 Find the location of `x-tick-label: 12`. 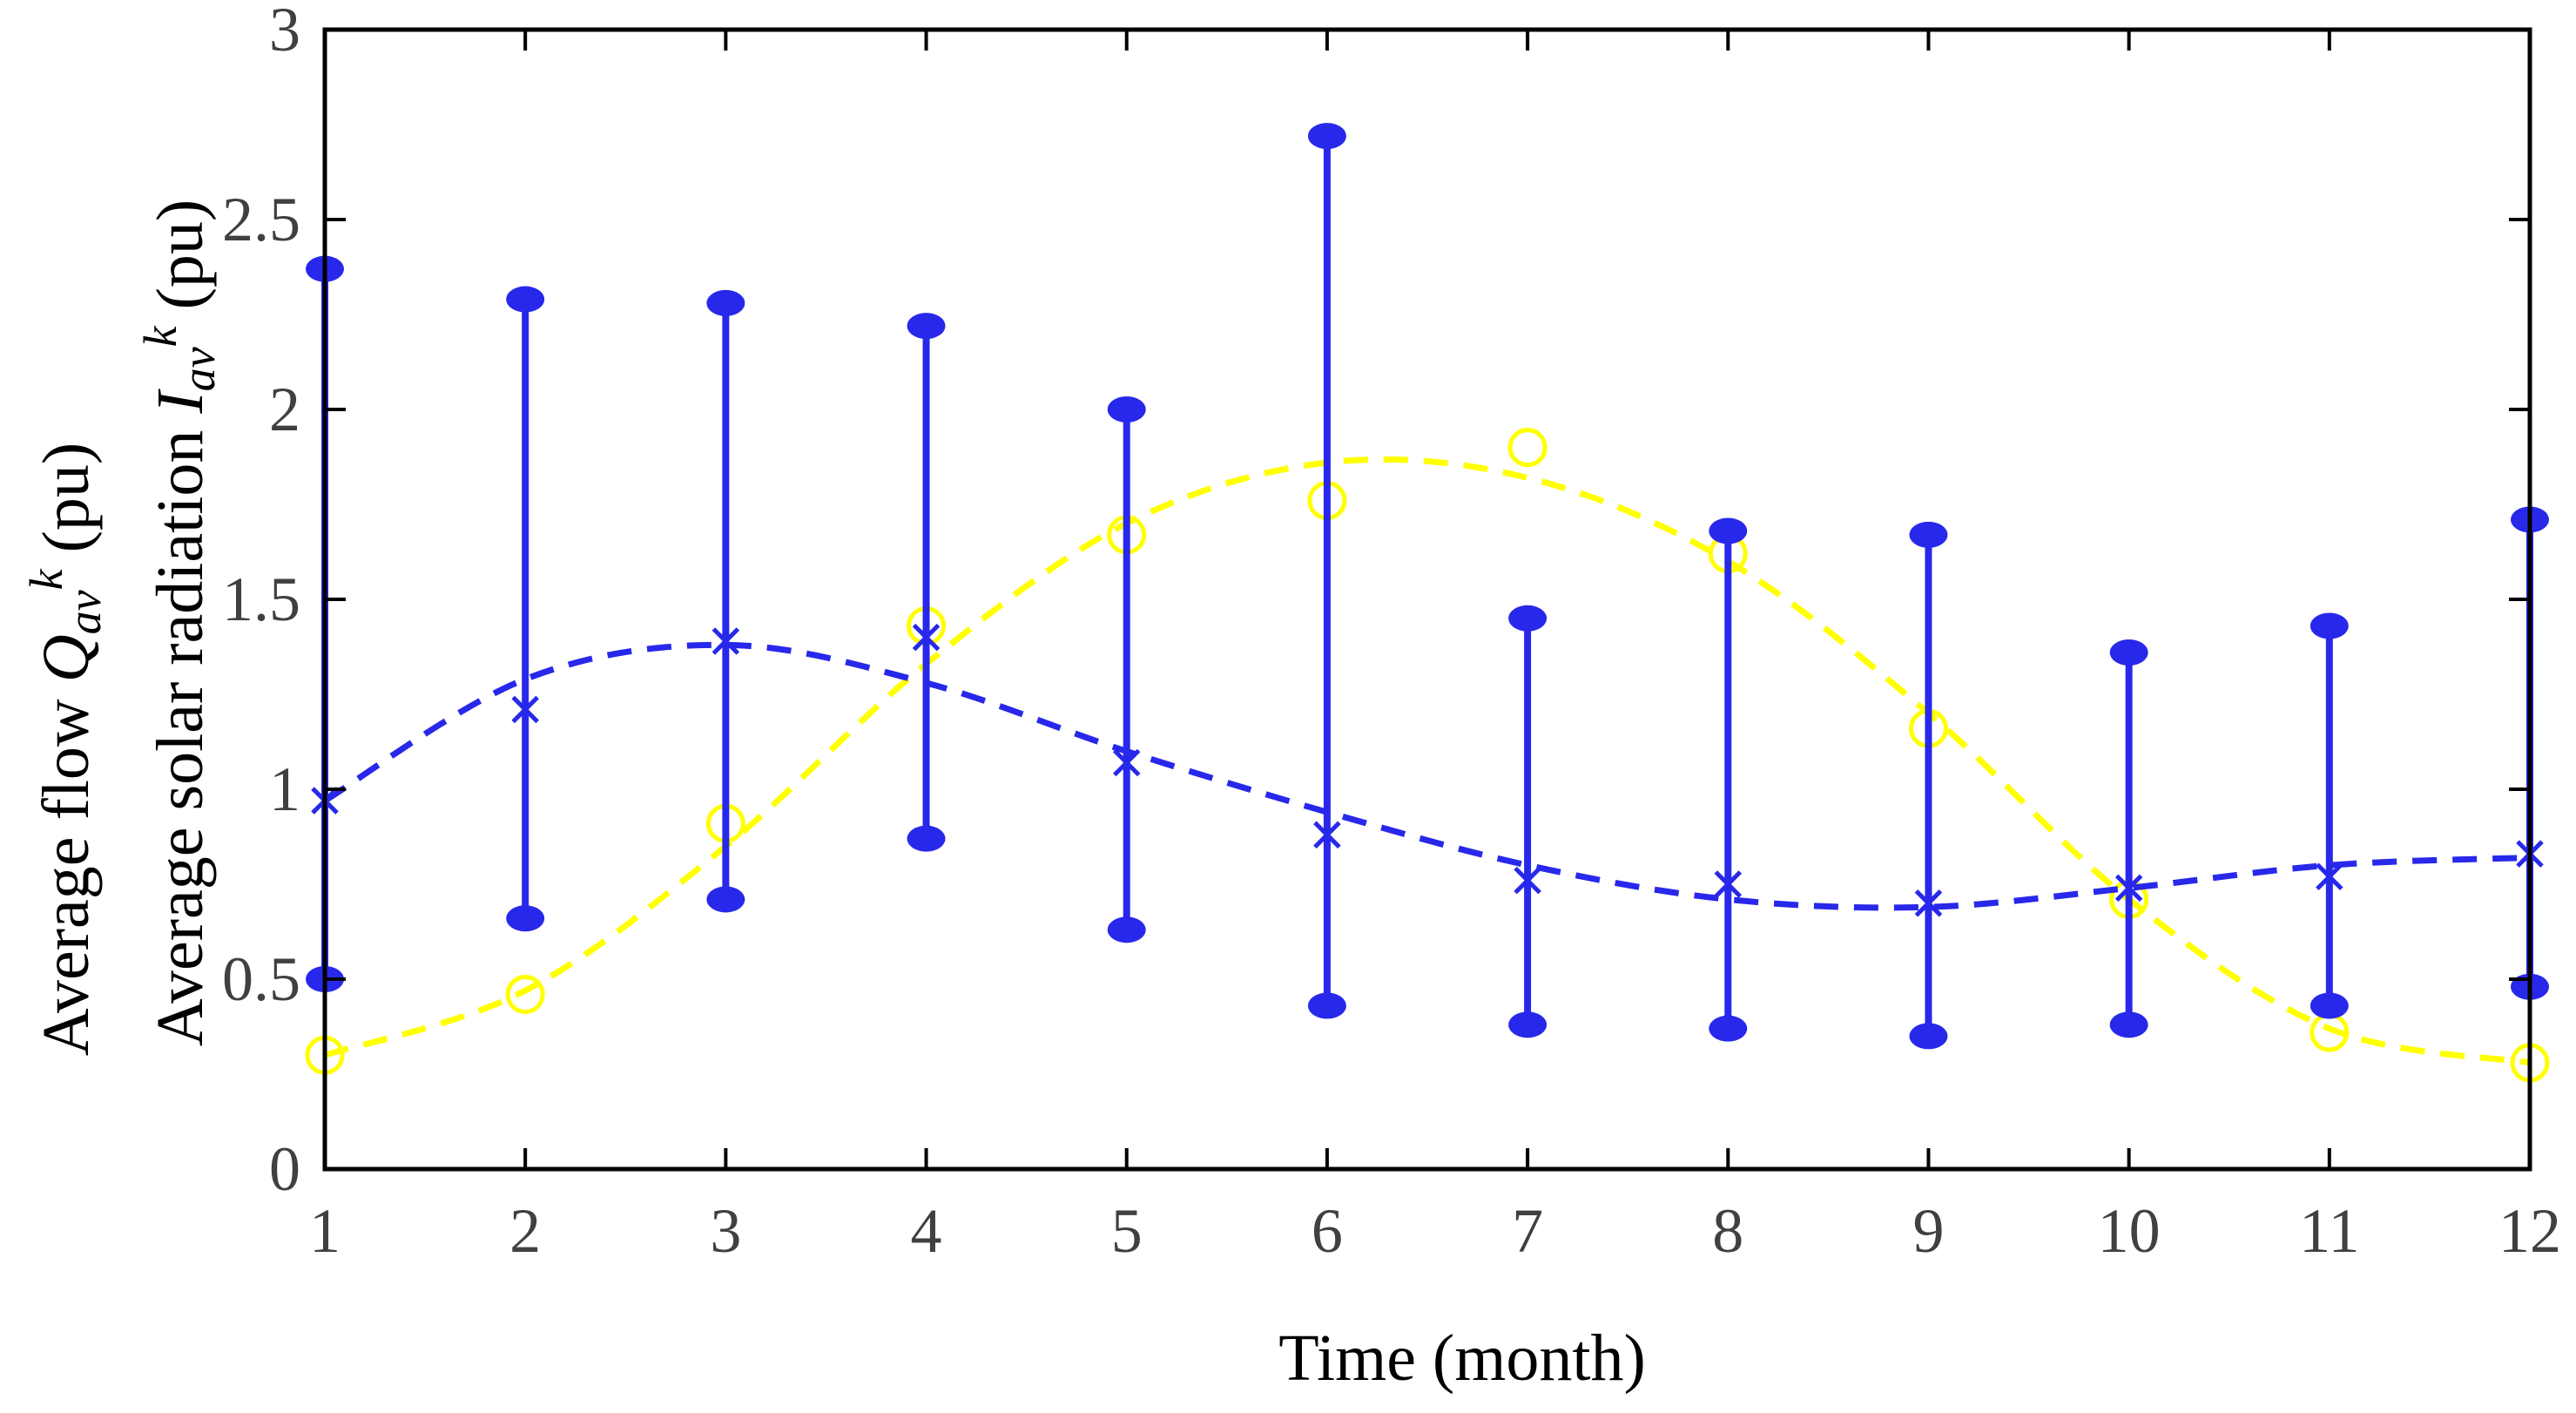

x-tick-label: 12 is located at coordinates (2529, 1231).